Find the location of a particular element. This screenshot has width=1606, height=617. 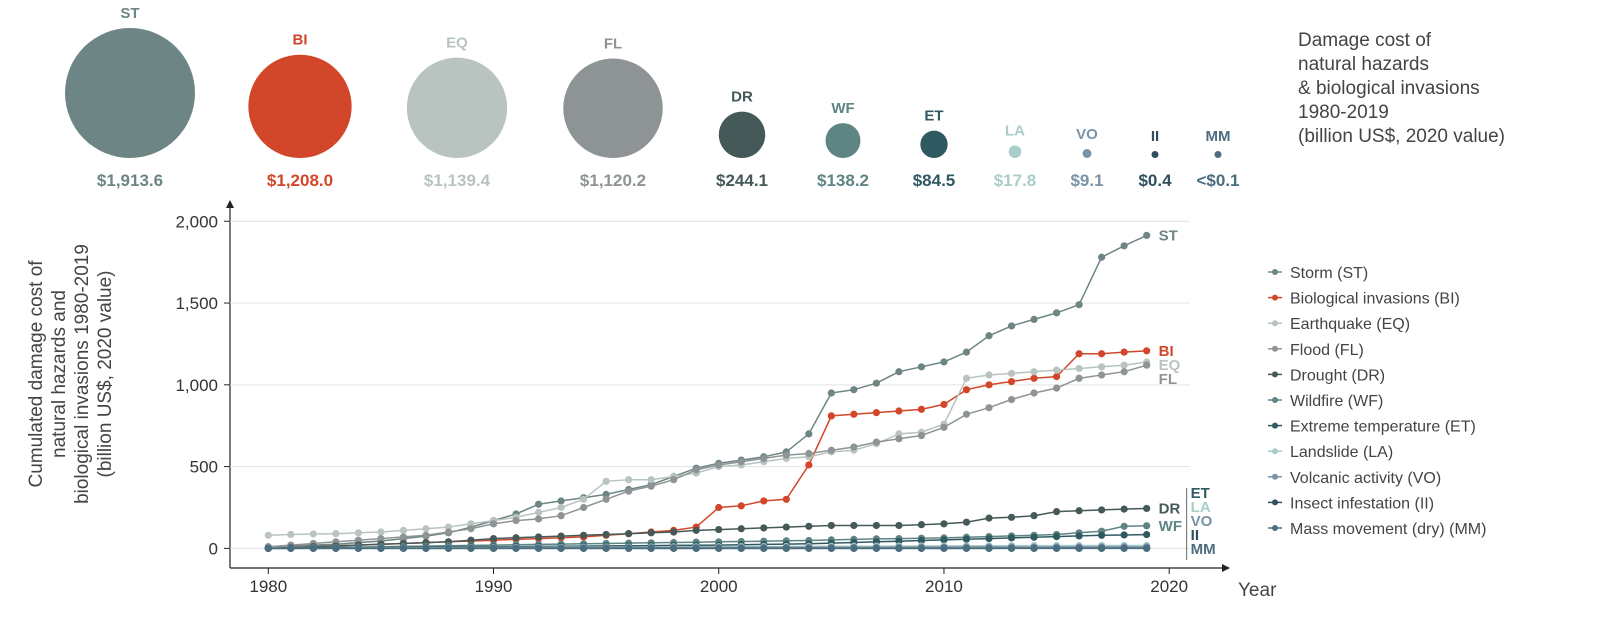

legend-label: Mass movement (dry) (MM) is located at coordinates (1388, 529).